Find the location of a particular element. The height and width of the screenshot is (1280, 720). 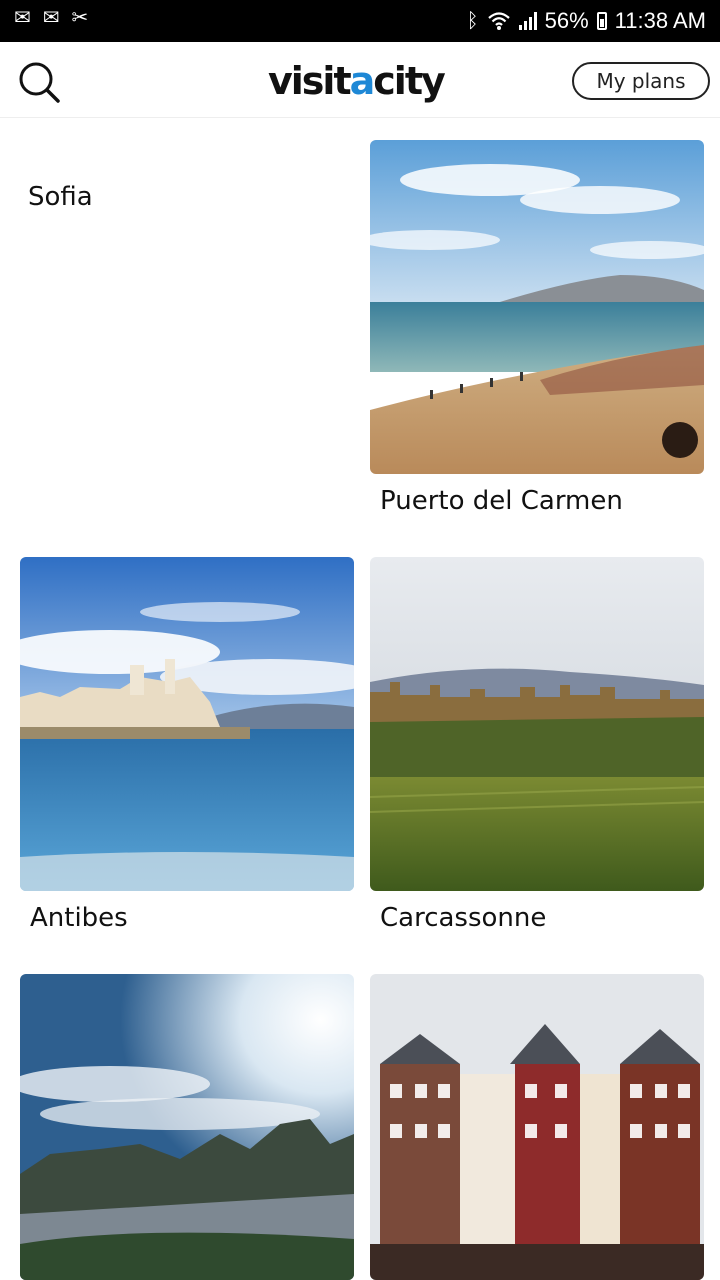

status-bar: ✉ ✉ ✂ ᛒ 56% 11:38 AM is located at coordinates (360, 21).